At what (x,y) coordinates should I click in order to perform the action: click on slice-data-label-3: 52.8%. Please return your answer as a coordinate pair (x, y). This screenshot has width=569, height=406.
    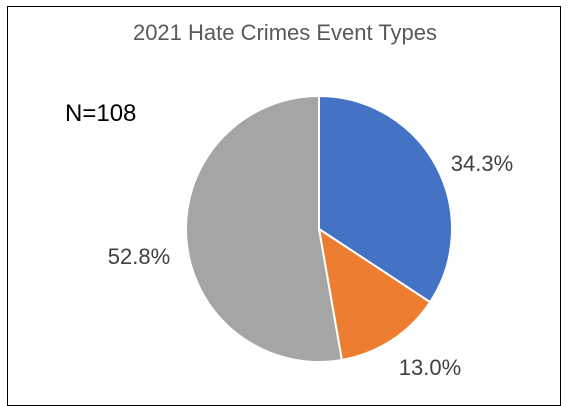
    Looking at the image, I should click on (139, 256).